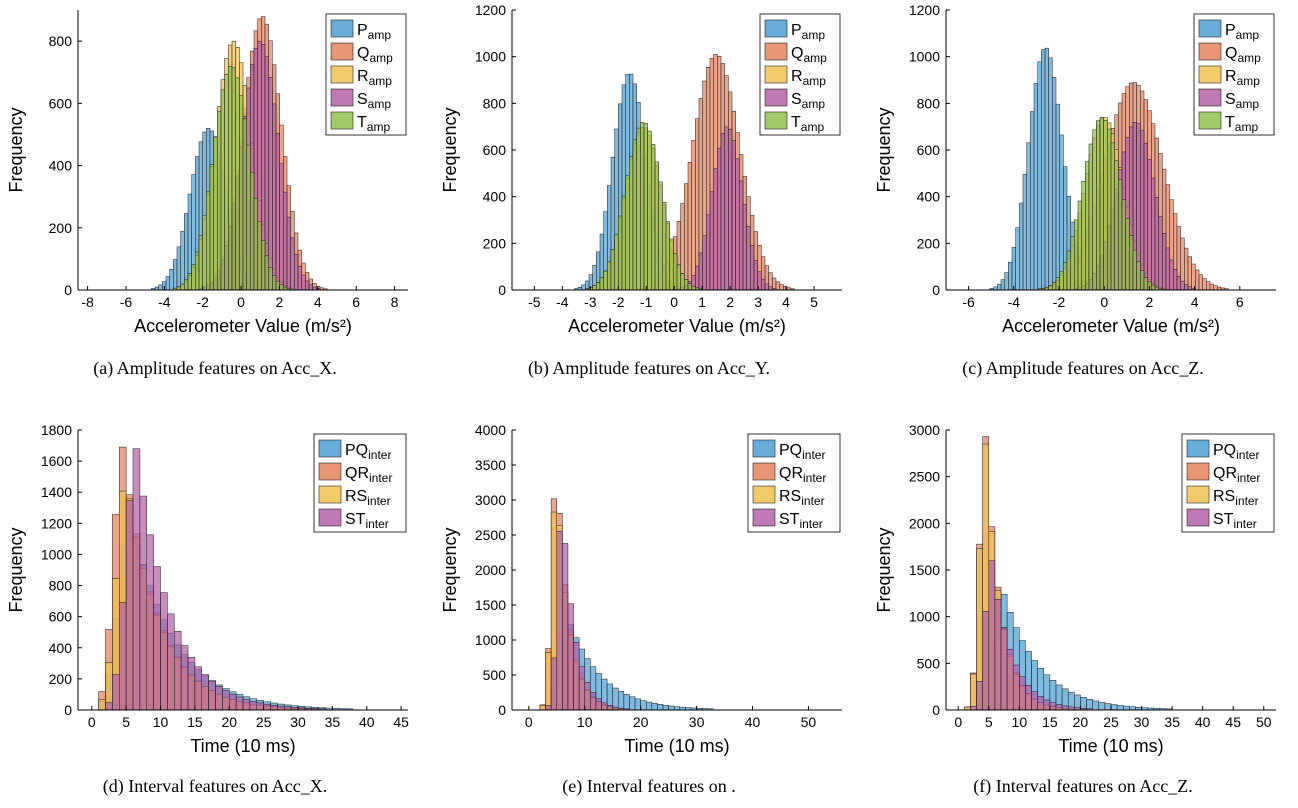  What do you see at coordinates (968, 302) in the screenshot?
I see `x-tick-label: -6` at bounding box center [968, 302].